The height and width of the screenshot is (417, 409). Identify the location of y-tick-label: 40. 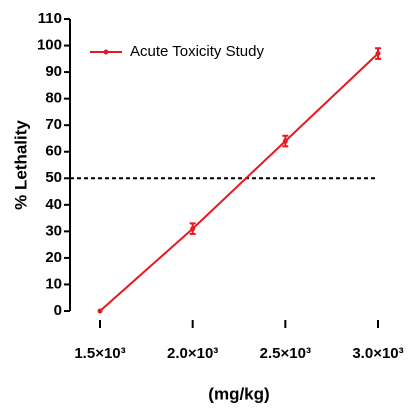
(53, 204).